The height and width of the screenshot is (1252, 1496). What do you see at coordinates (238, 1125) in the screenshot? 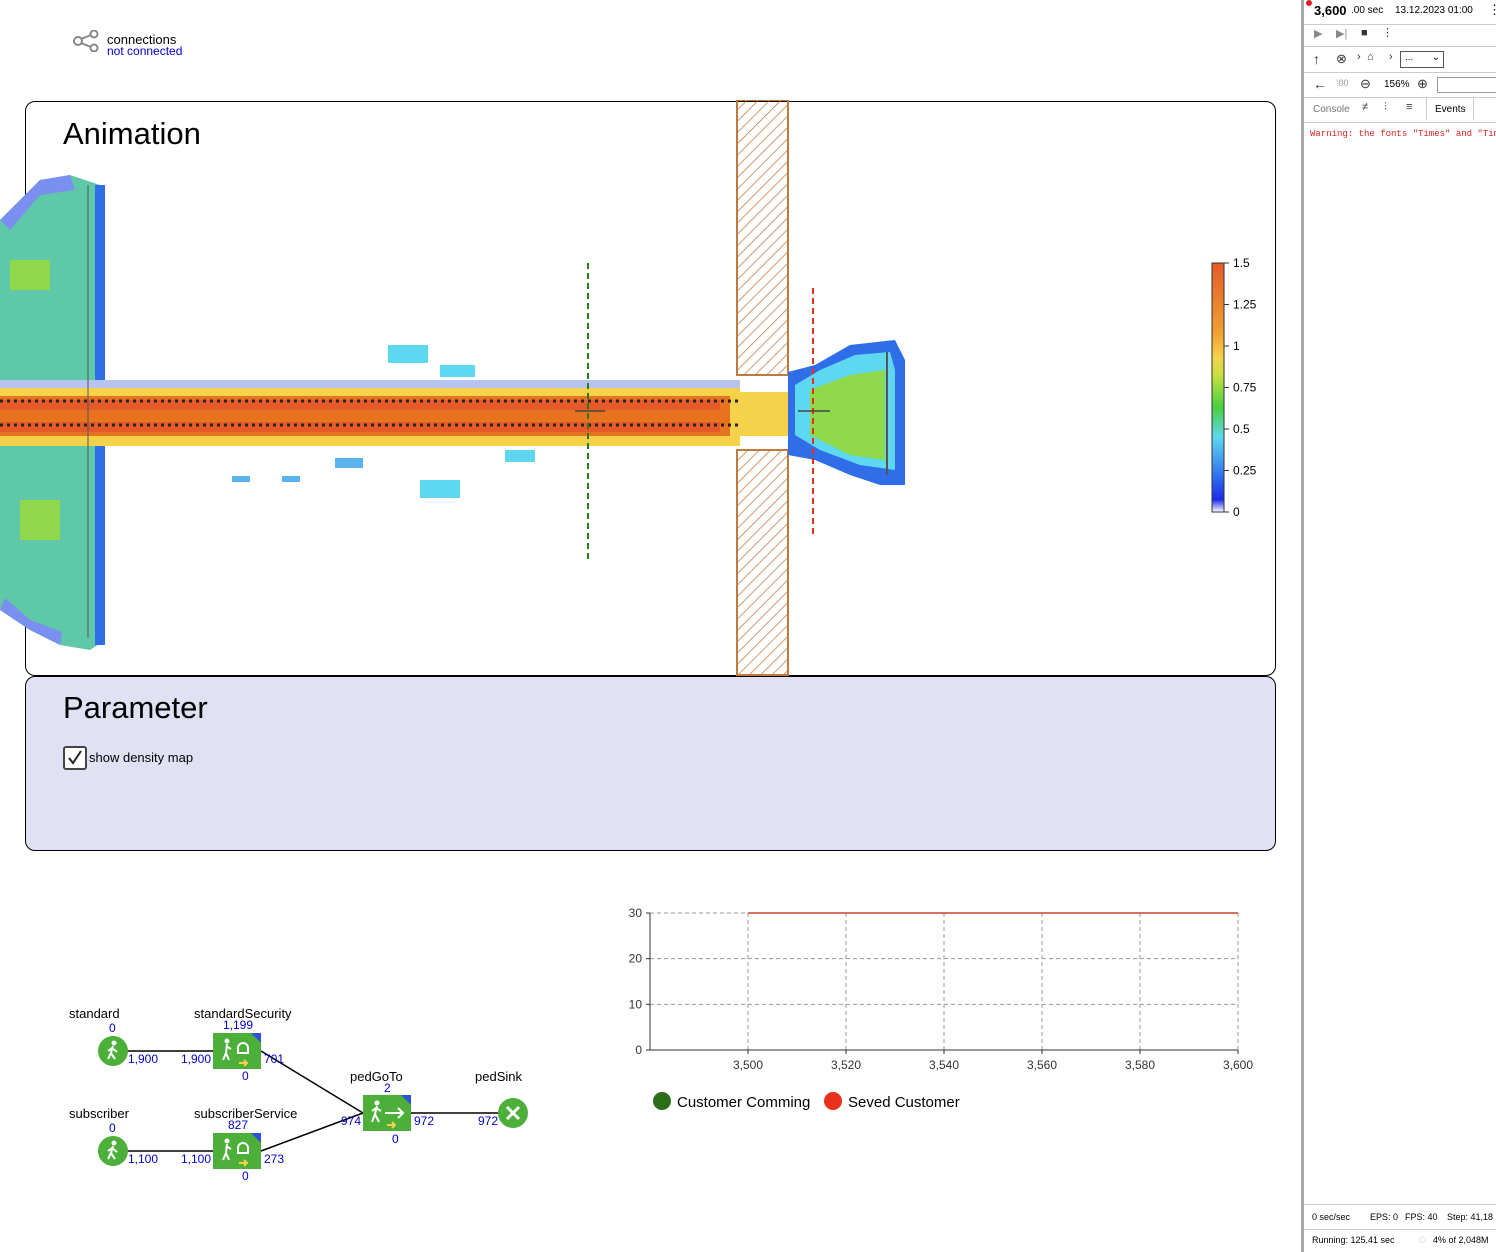
I see `service-subscriber-queue: 827` at bounding box center [238, 1125].